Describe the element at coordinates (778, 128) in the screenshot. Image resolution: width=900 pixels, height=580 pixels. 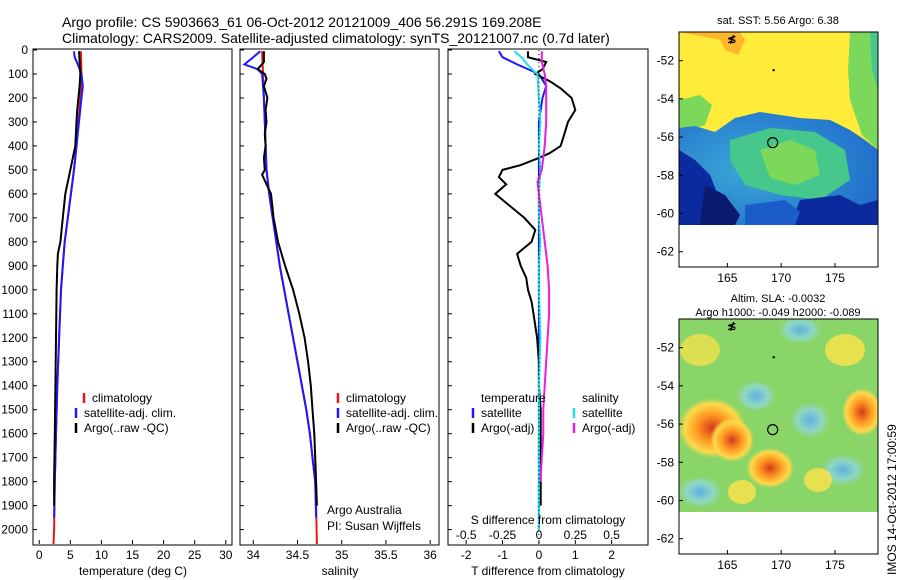
I see `sst-map-image` at that location.